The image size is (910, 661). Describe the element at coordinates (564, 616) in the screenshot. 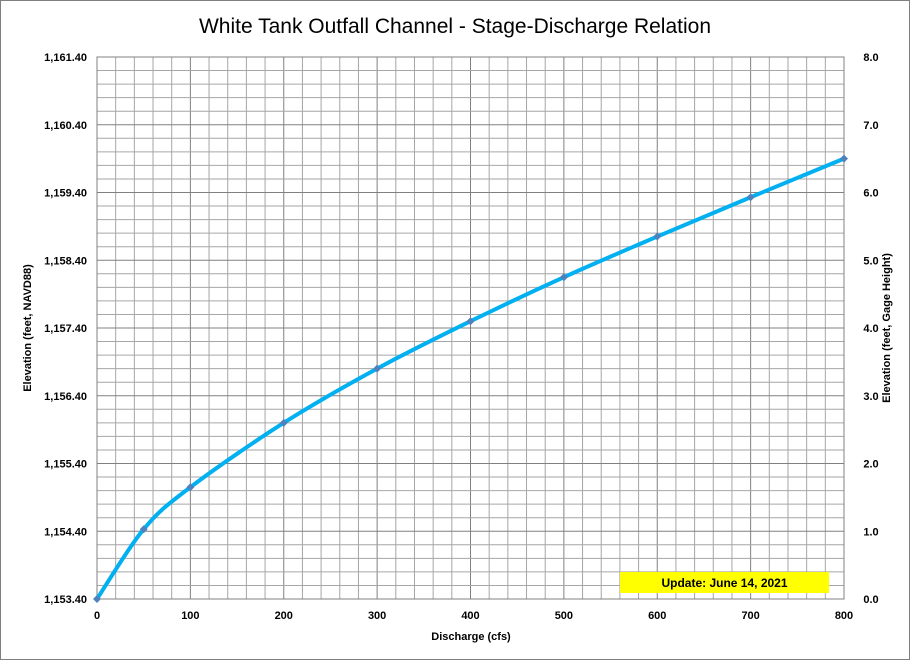

I see `x-tick-label: 500` at that location.